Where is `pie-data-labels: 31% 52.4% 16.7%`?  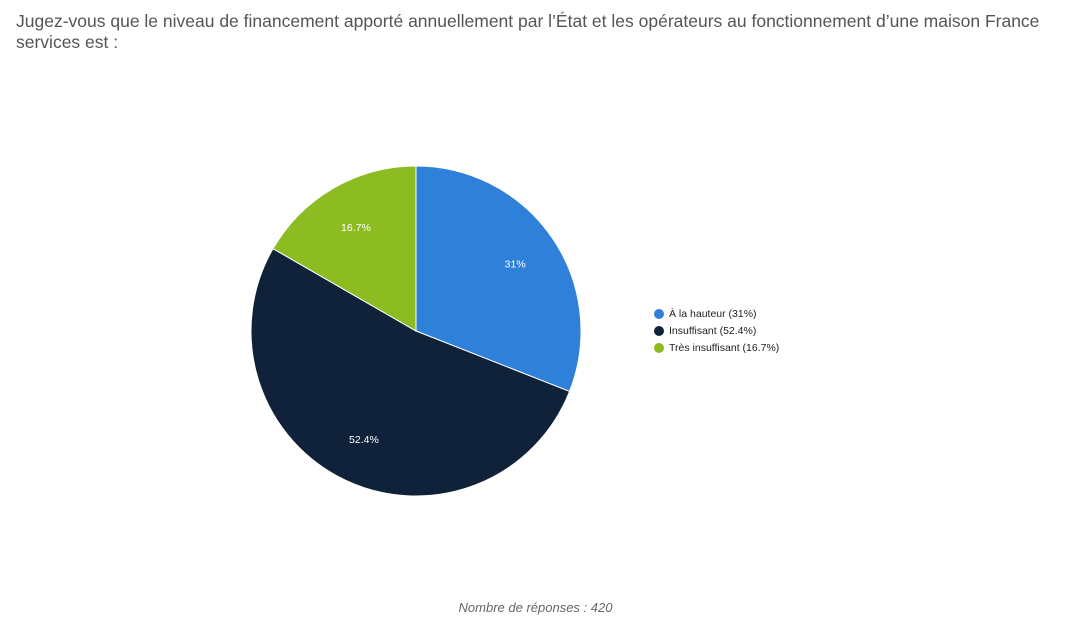
pie-data-labels: 31% 52.4% 16.7% is located at coordinates (433, 334).